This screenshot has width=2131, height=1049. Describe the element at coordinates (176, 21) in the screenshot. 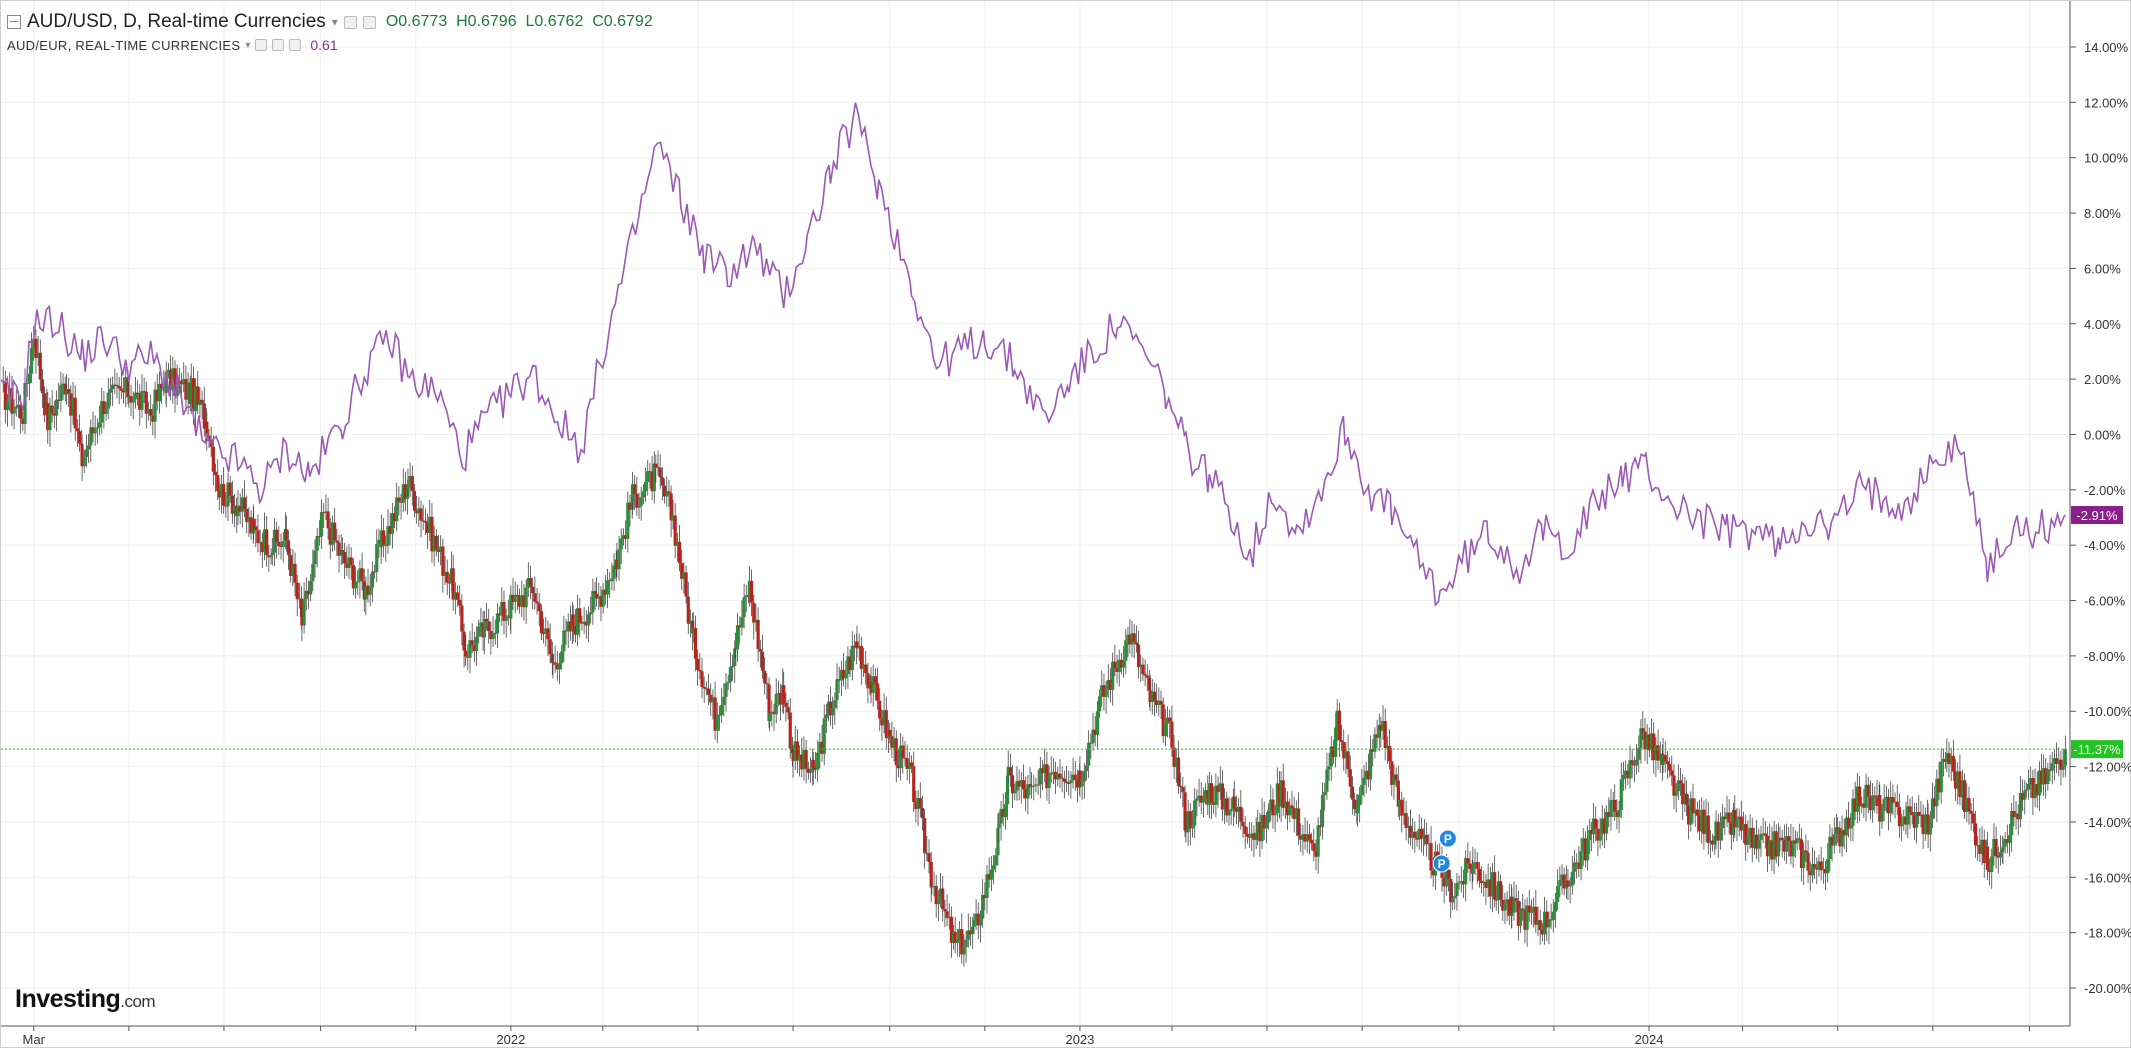

I see `main-series-title: AUD/USD, D, Real-time Currencies` at that location.